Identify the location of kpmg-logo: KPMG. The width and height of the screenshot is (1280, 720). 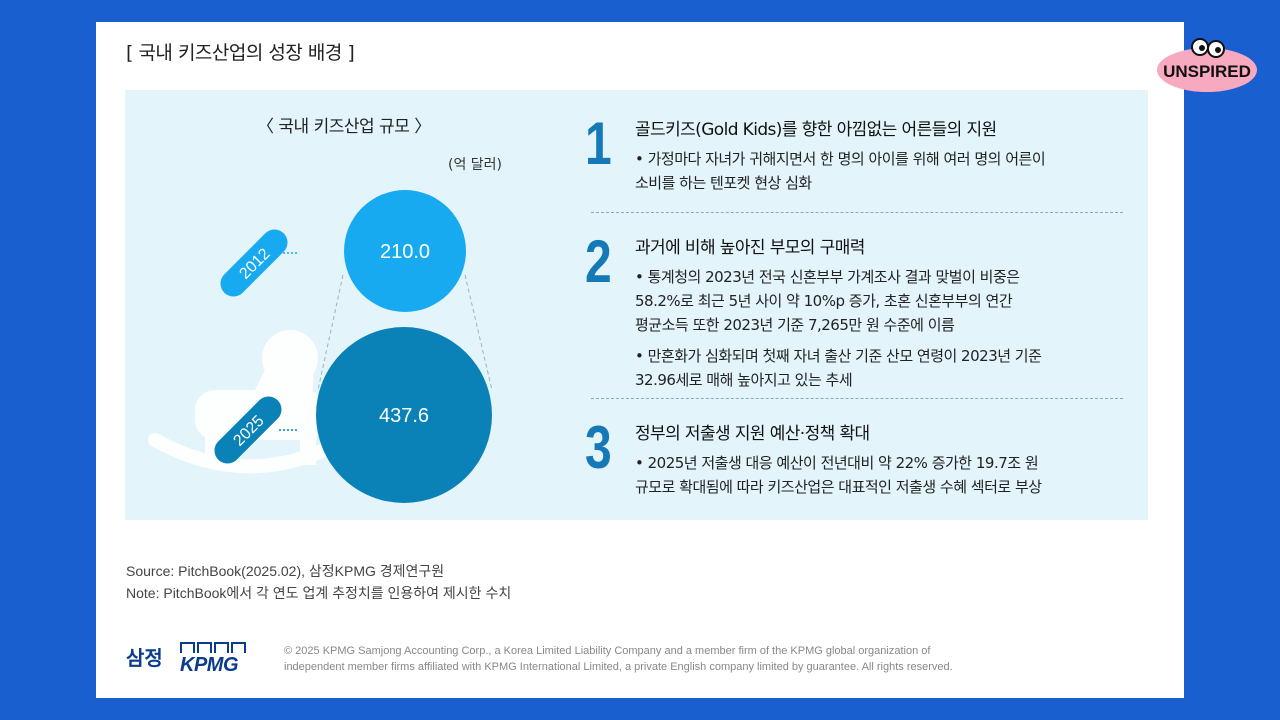
(214, 659).